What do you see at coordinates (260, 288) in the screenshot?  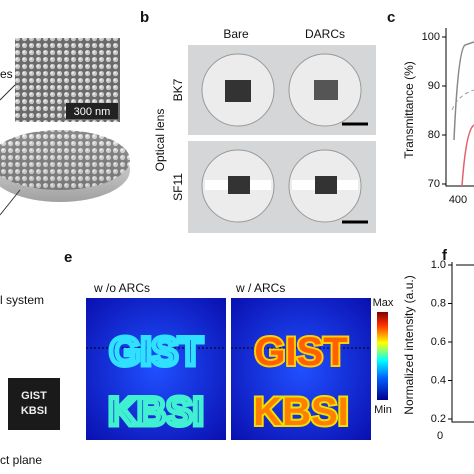 I see `image-title: w / ARCs` at bounding box center [260, 288].